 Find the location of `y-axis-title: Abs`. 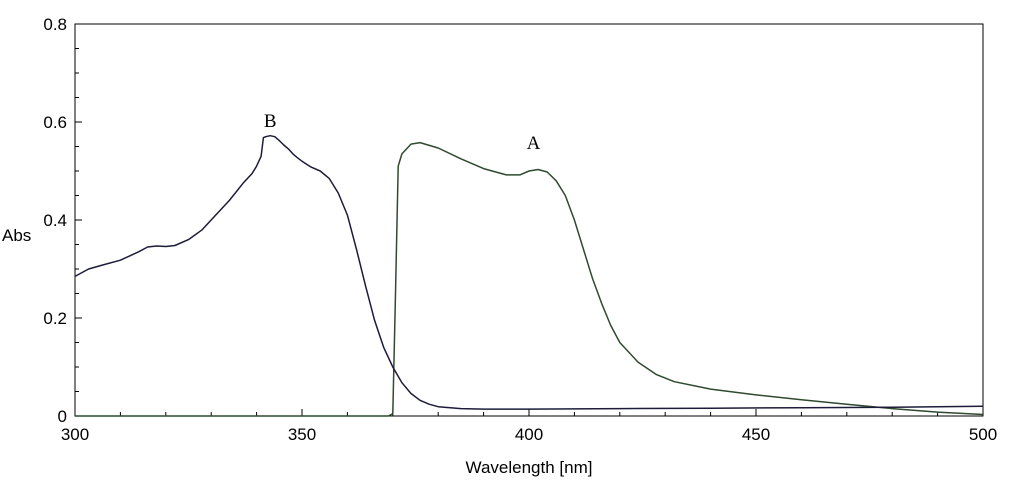

y-axis-title: Abs is located at coordinates (16, 235).